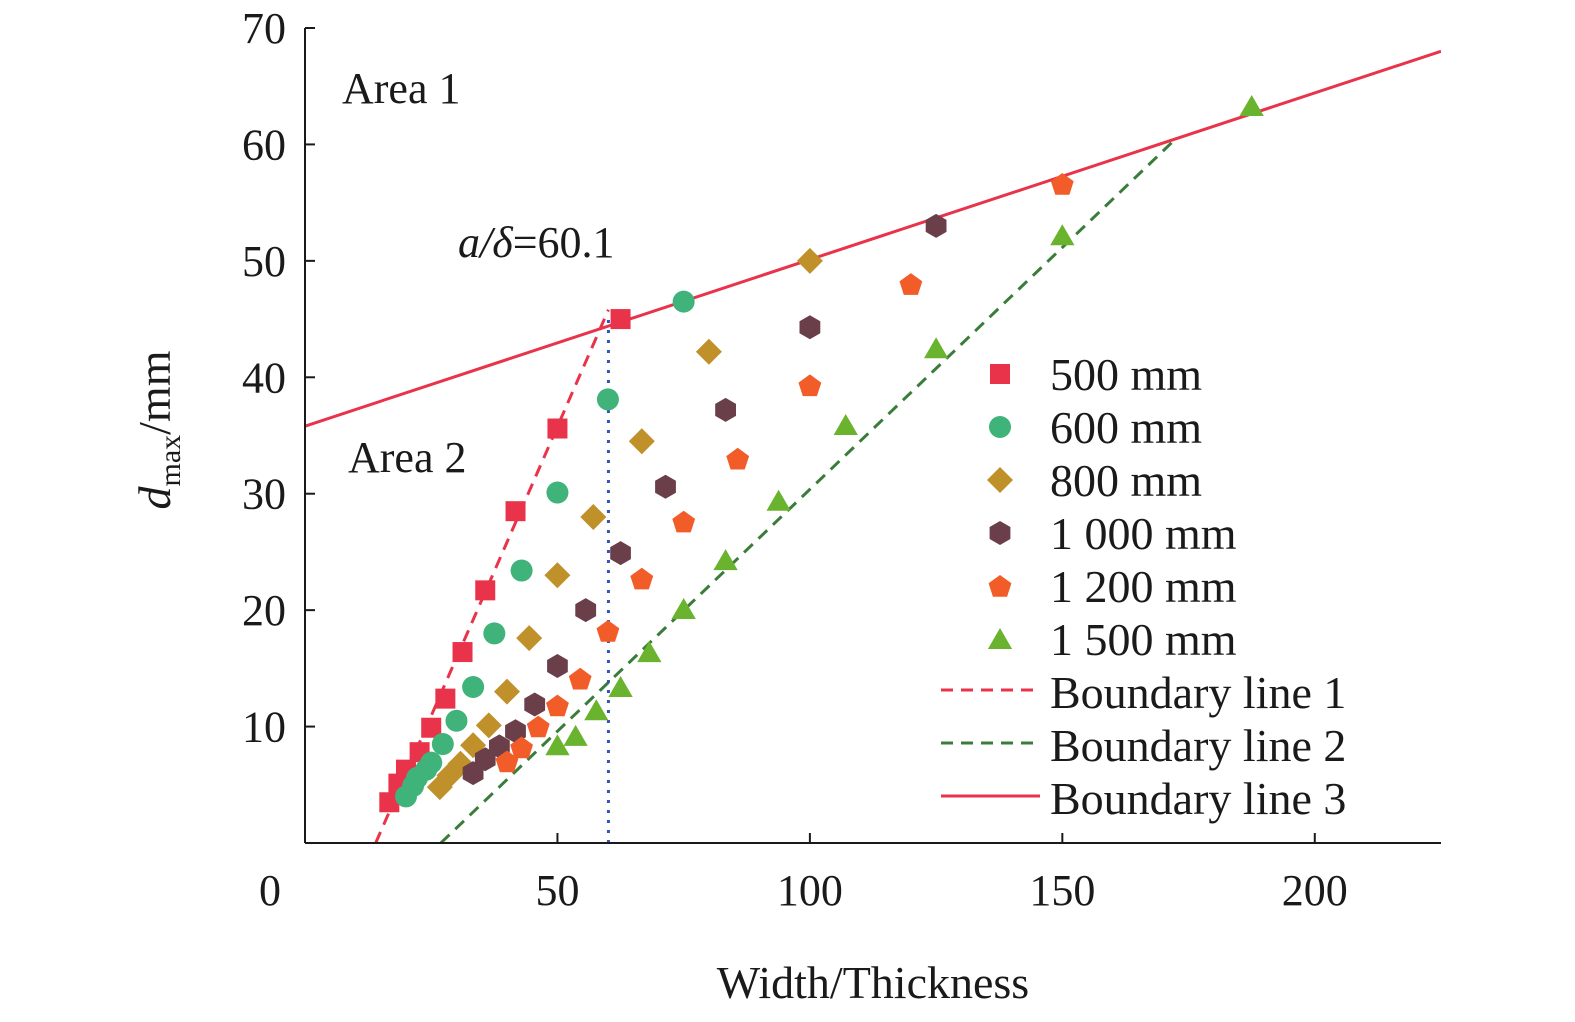  Describe the element at coordinates (264, 494) in the screenshot. I see `y-tick-label: 30` at that location.